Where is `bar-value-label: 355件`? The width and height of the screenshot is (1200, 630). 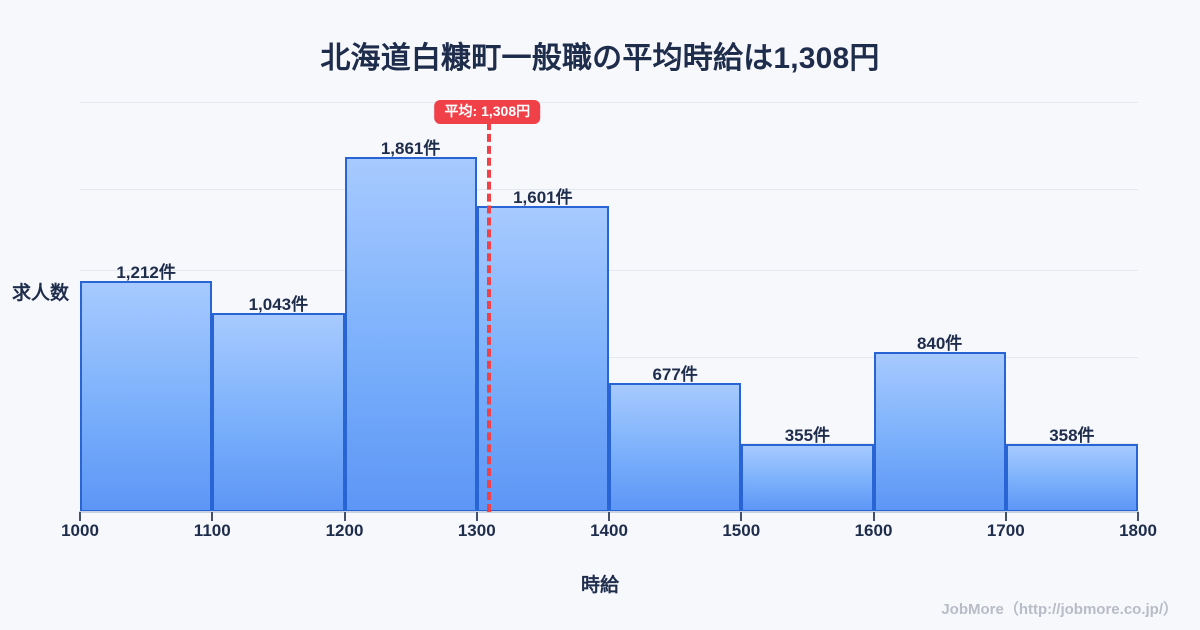
bar-value-label: 355件 is located at coordinates (807, 436).